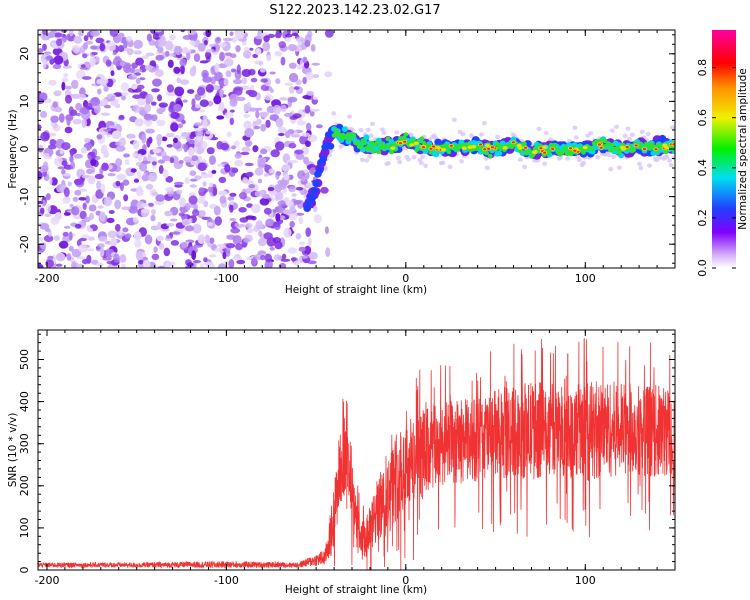 This screenshot has width=750, height=600. I want to click on spectrogram-x-axis-label: Height of straight line (km), so click(356, 290).